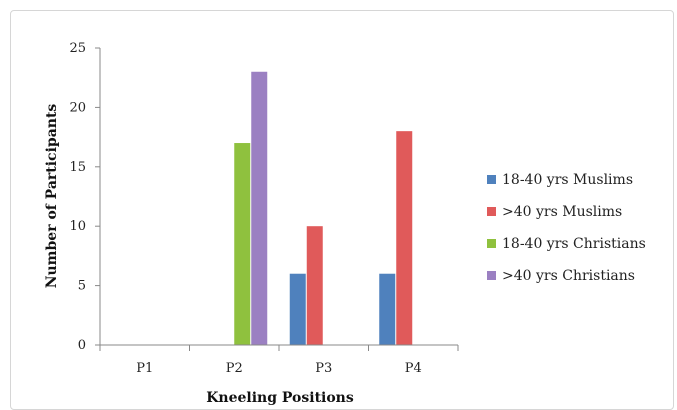  Describe the element at coordinates (77, 167) in the screenshot. I see `y-tick-label: 15` at that location.